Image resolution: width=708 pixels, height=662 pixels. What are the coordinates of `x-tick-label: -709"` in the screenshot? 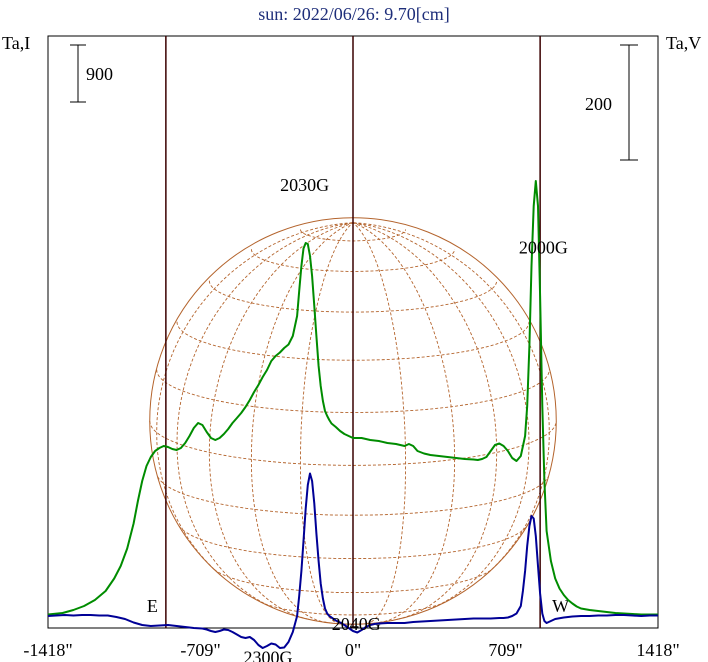 It's located at (200, 650).